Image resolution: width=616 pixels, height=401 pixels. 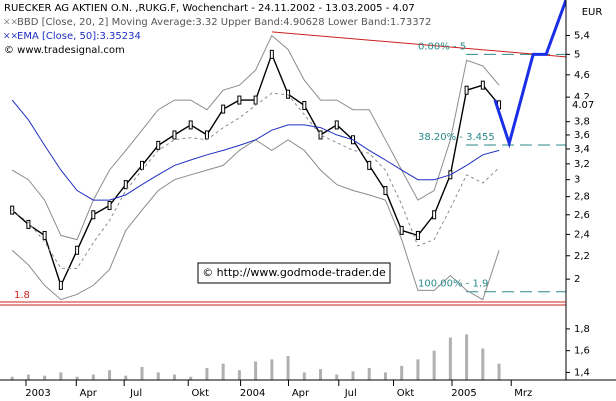 I want to click on y-tick-label: 4,6, so click(x=582, y=75).